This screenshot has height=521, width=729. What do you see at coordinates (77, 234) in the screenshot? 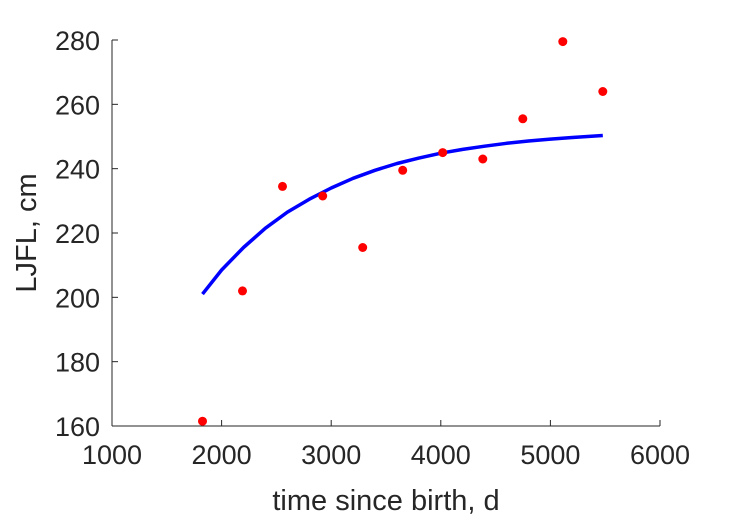
I see `y-tick-label: 220` at bounding box center [77, 234].